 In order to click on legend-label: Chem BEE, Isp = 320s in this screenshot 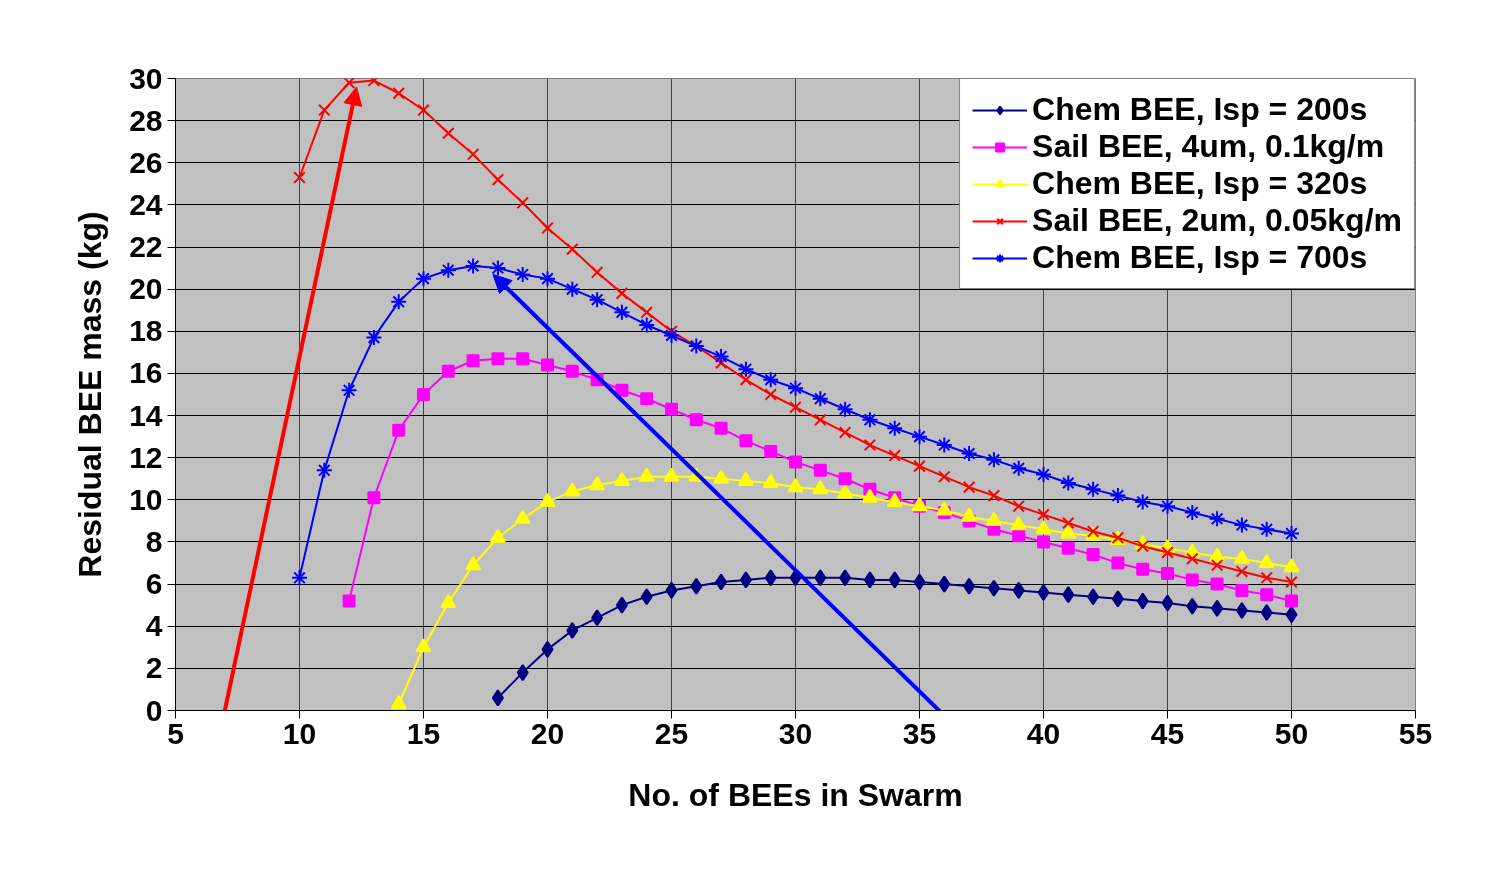, I will do `click(1200, 183)`.